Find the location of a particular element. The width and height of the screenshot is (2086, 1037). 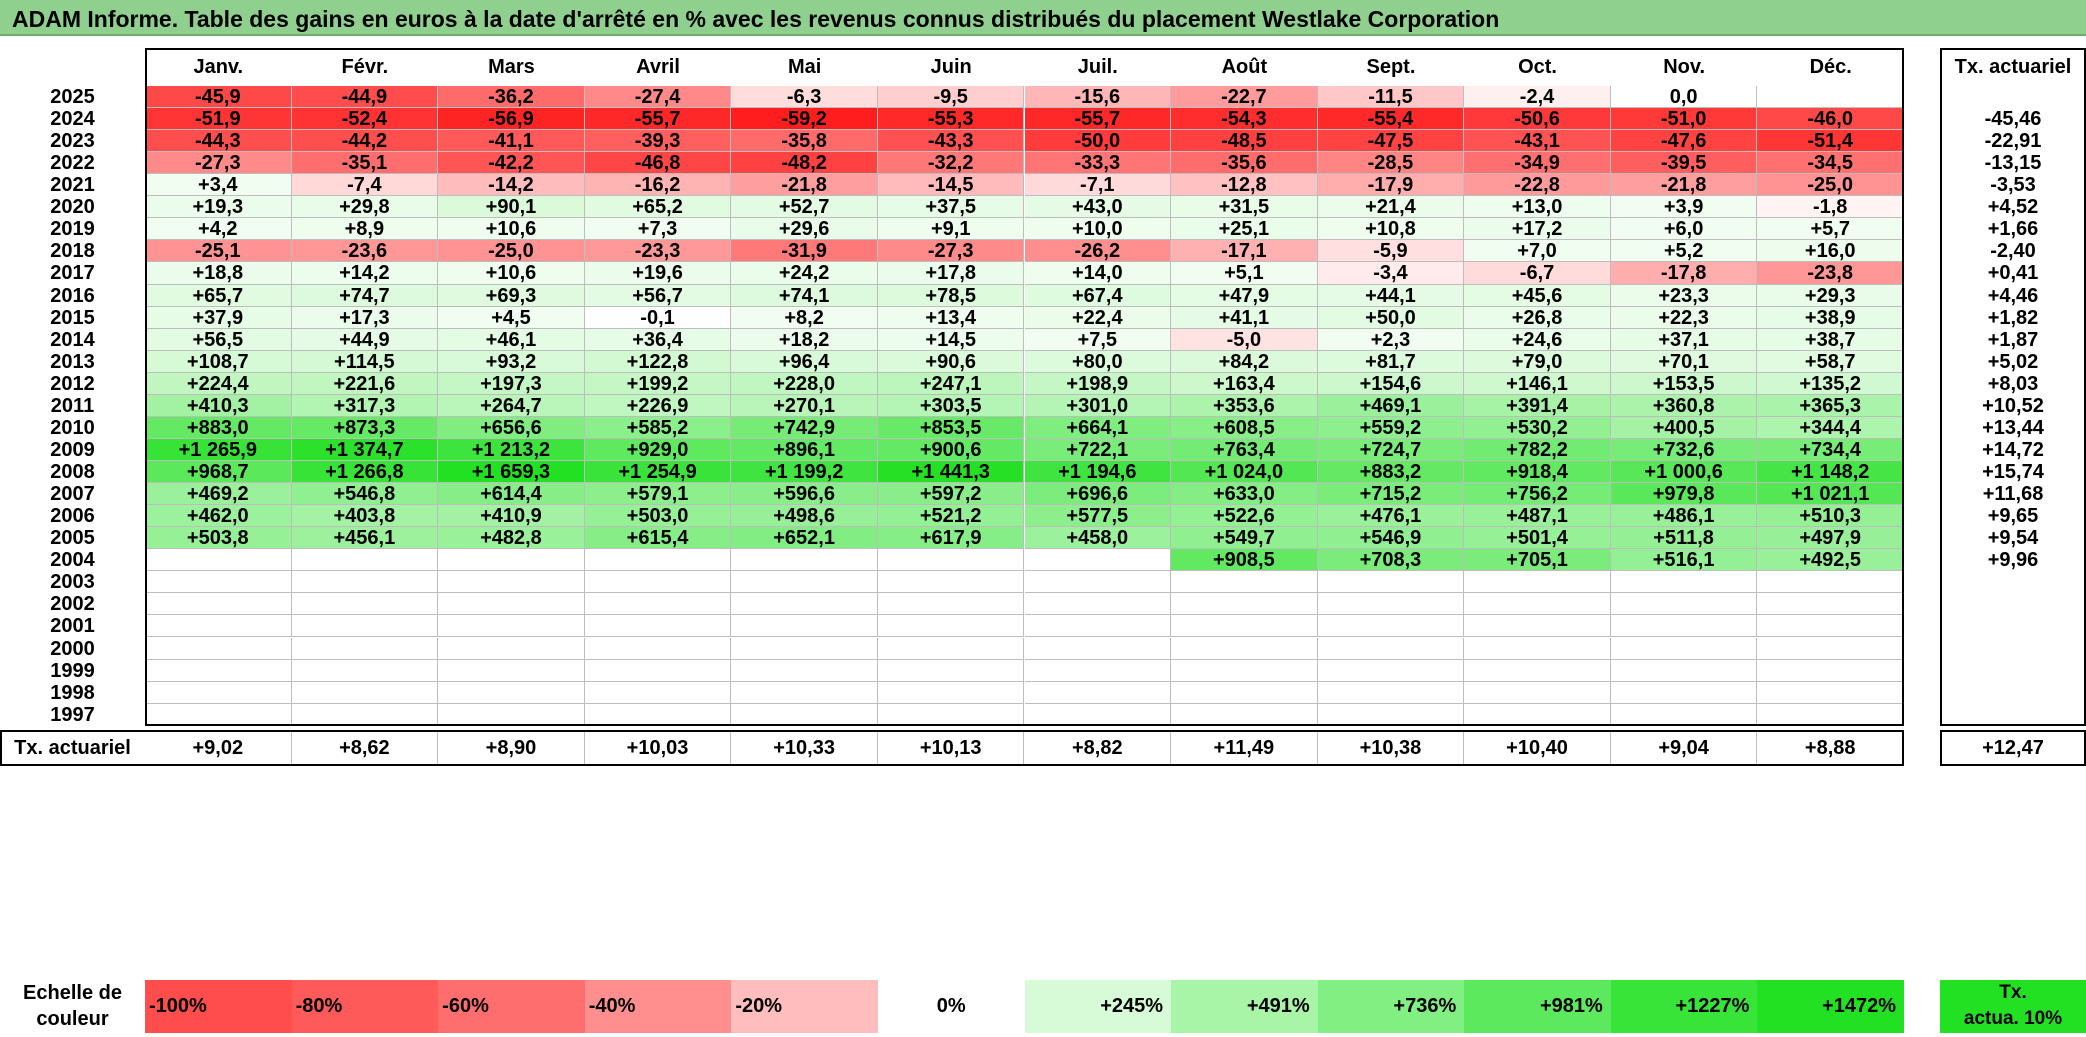

heatmap-cell: +4,2 is located at coordinates (218, 229).